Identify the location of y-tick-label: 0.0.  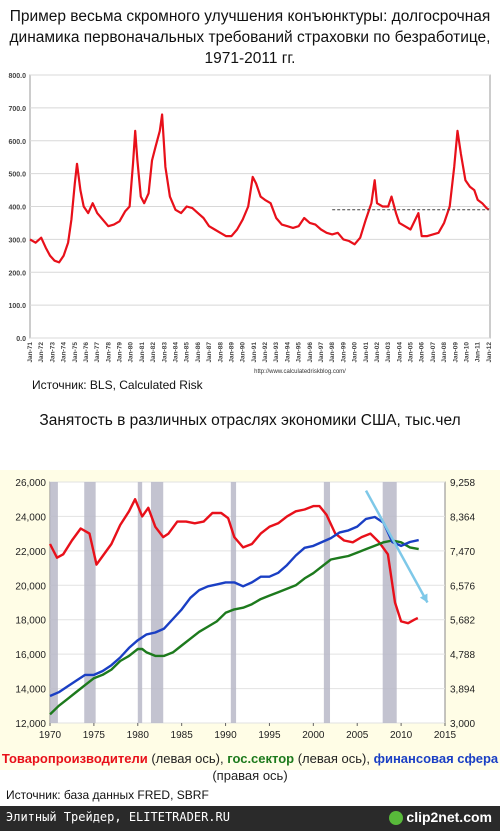
(21, 339).